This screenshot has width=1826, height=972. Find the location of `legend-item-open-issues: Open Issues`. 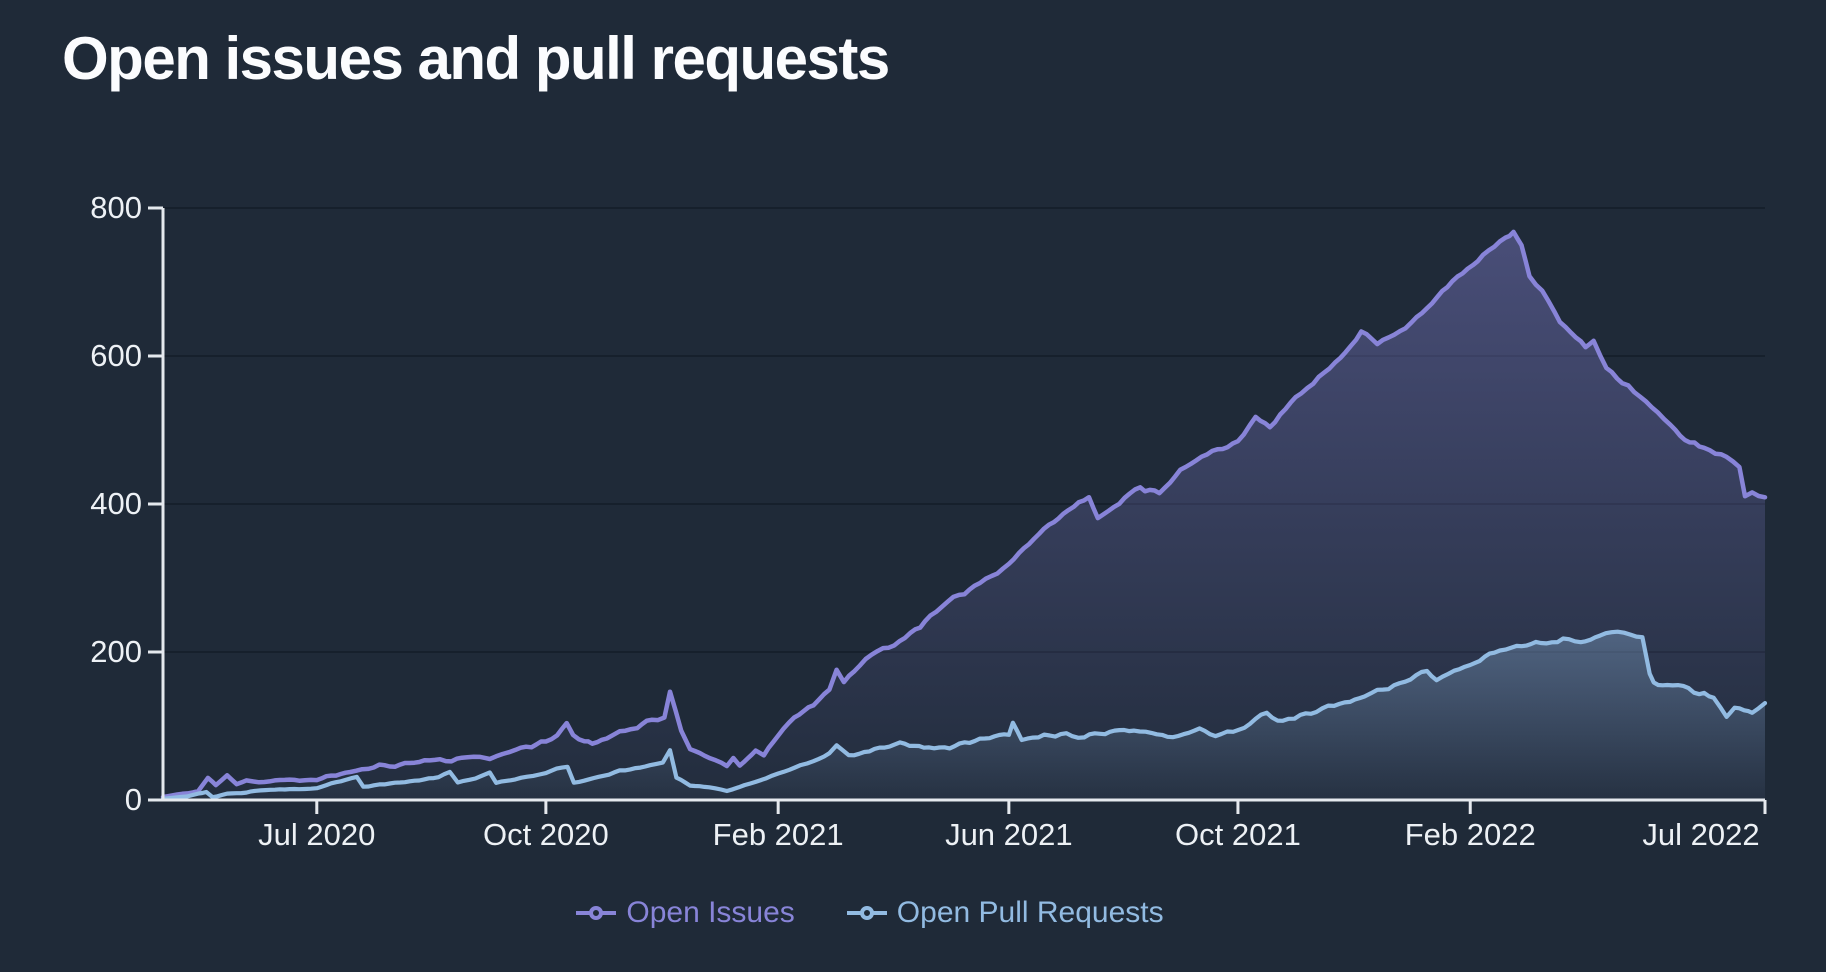

legend-item-open-issues: Open Issues is located at coordinates (685, 913).